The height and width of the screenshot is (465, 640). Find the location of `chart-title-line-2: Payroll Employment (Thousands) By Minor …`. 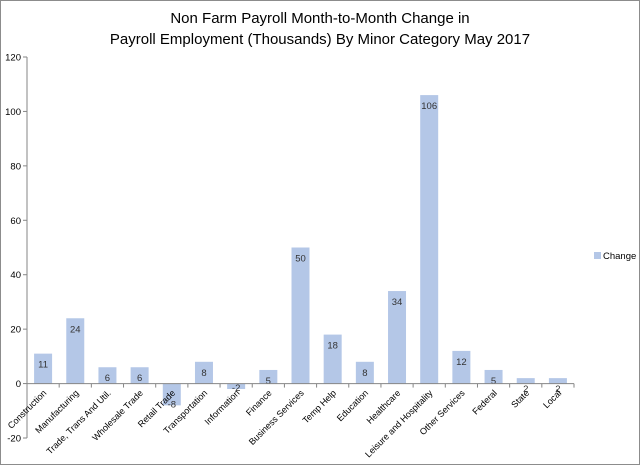

chart-title-line-2: Payroll Employment (Thousands) By Minor … is located at coordinates (320, 39).